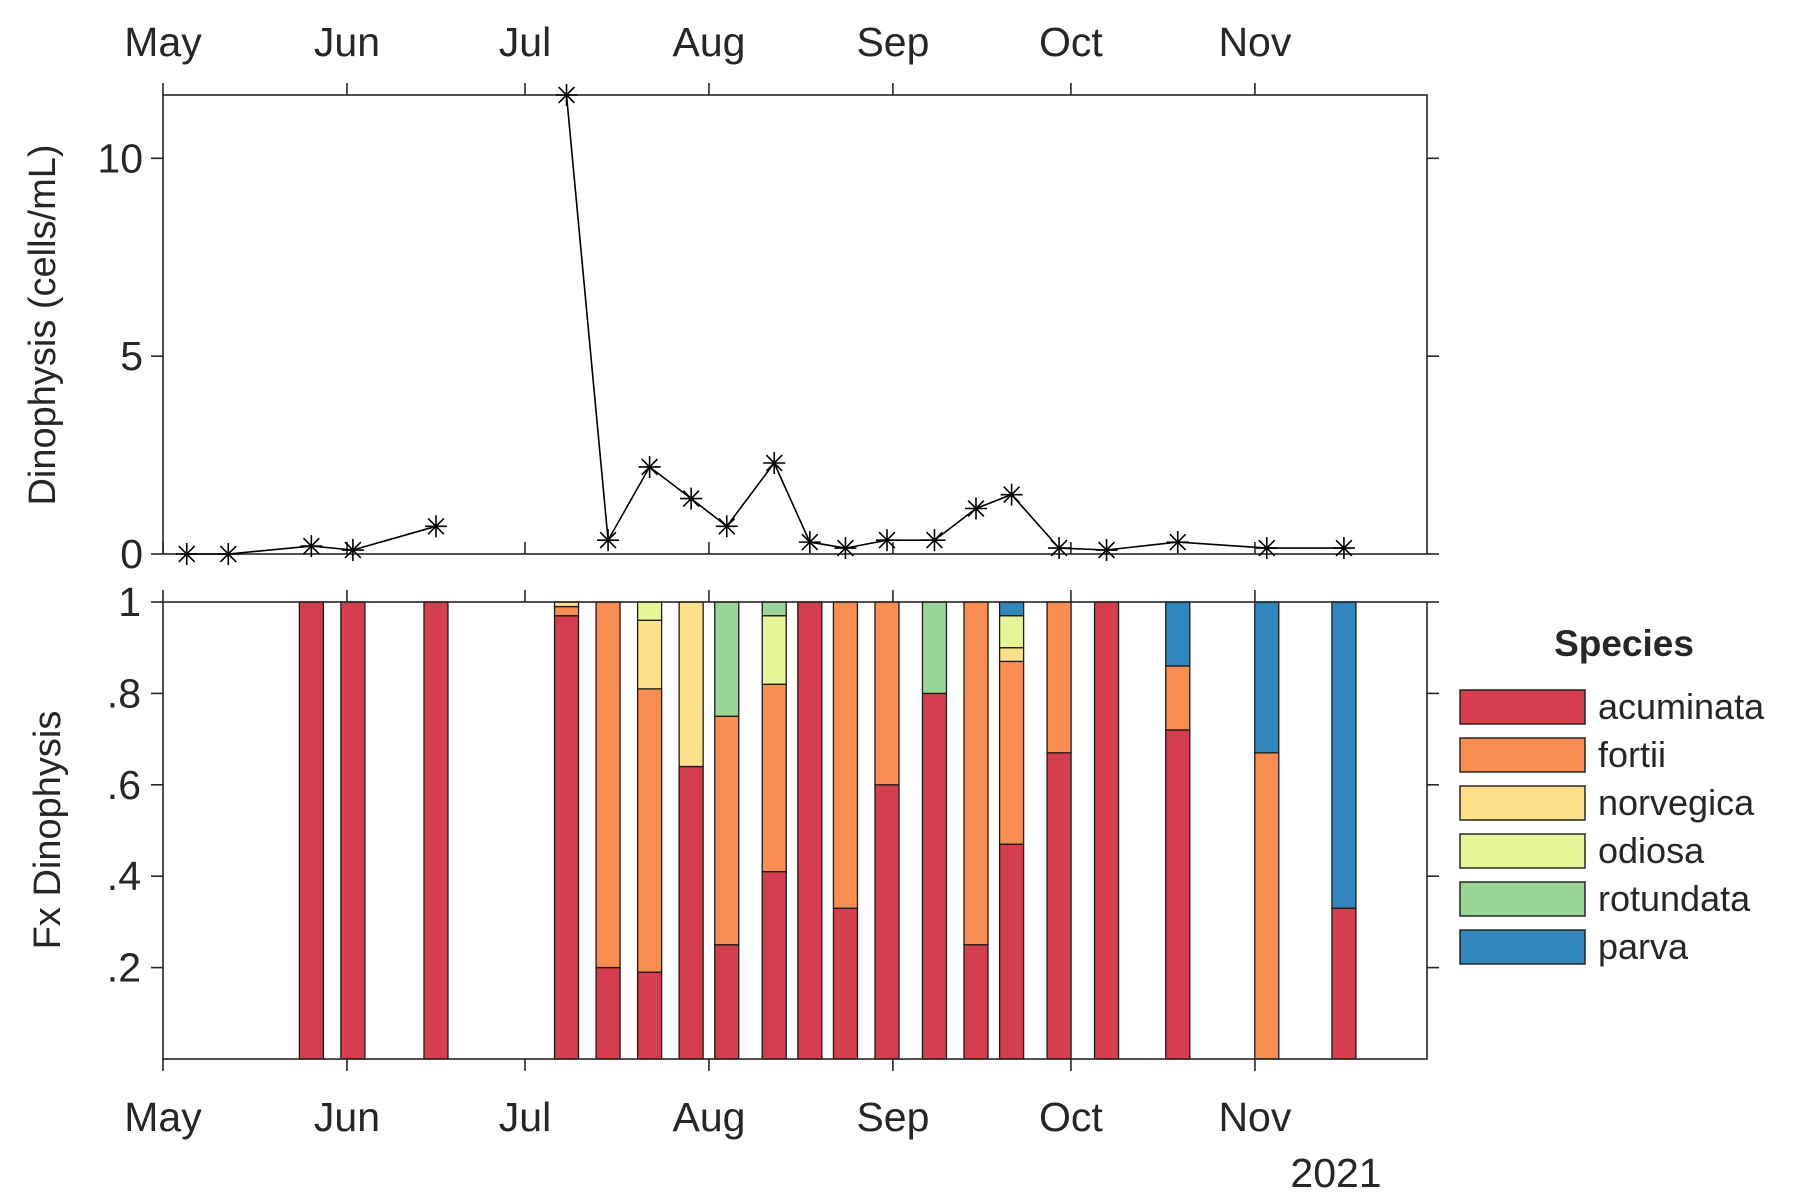 The width and height of the screenshot is (1800, 1200). What do you see at coordinates (1522, 851) in the screenshot?
I see `legend-swatch-odiosa` at bounding box center [1522, 851].